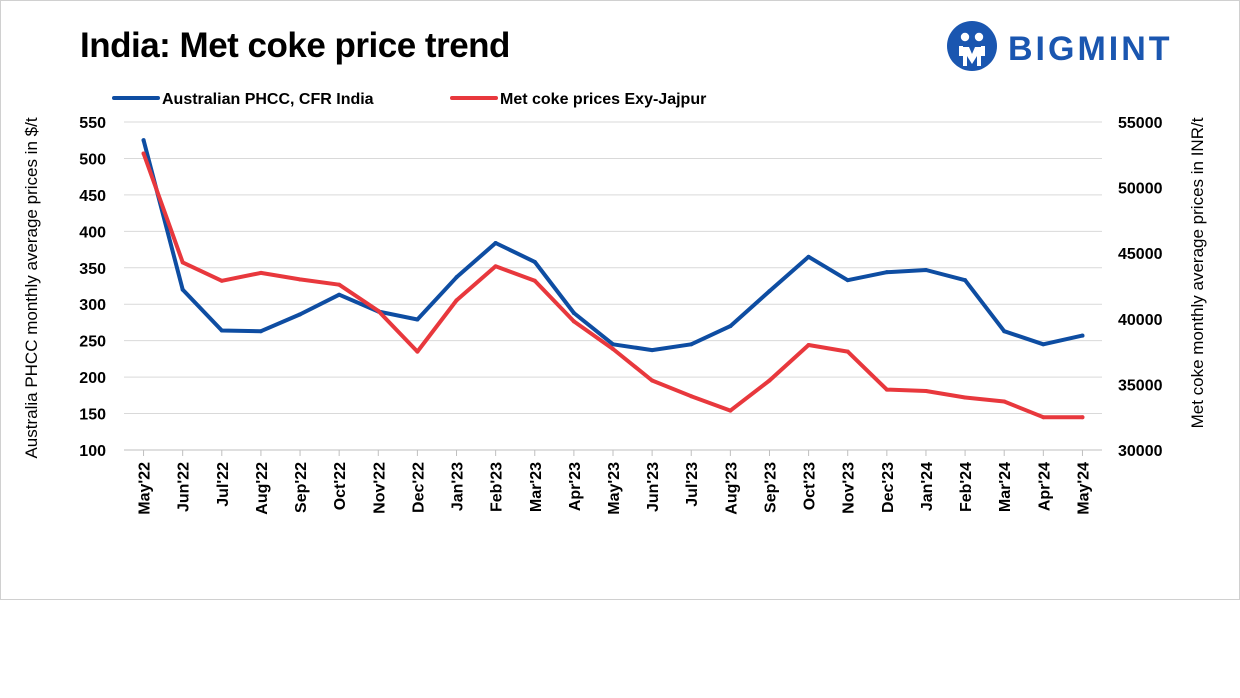  Describe the element at coordinates (731, 488) in the screenshot. I see `x-tick-label: Aug'23` at that location.